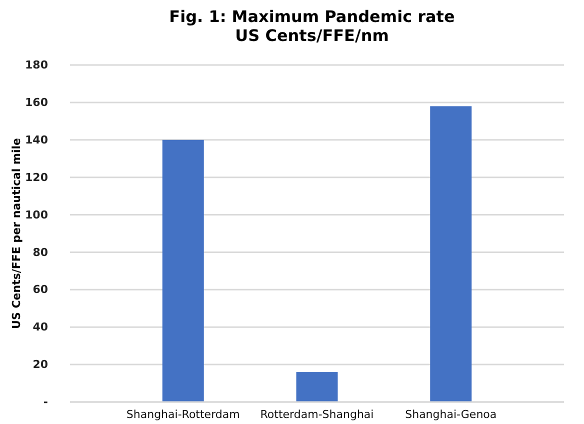  Describe the element at coordinates (45, 402) in the screenshot. I see `y-tick-label: -` at that location.